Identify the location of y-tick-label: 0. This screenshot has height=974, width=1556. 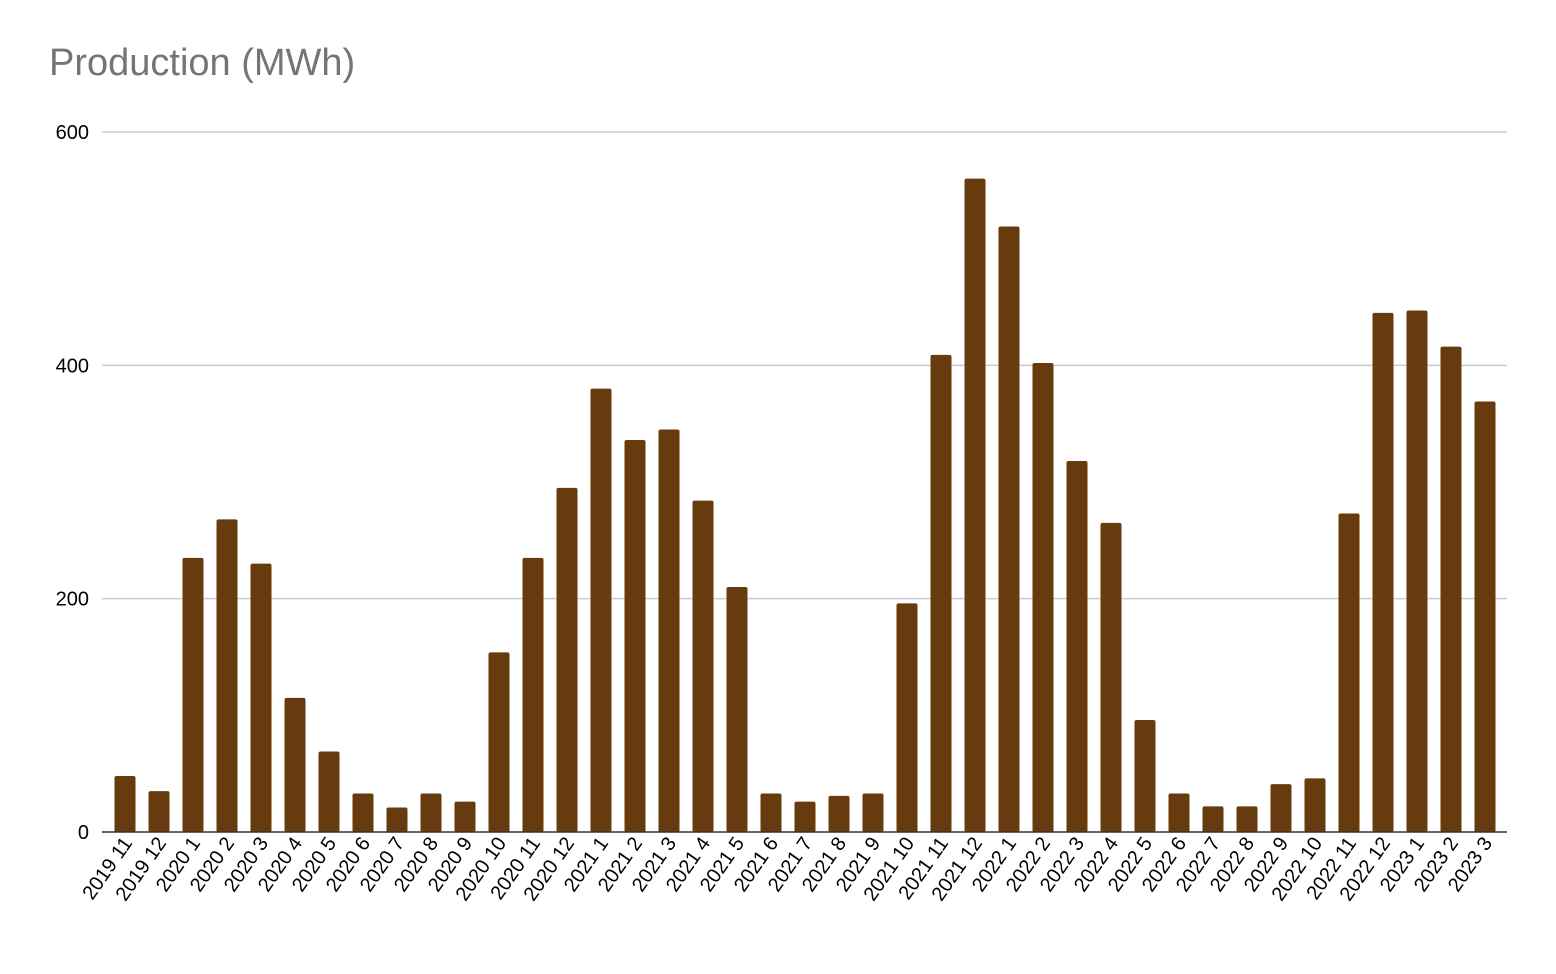
(83, 833).